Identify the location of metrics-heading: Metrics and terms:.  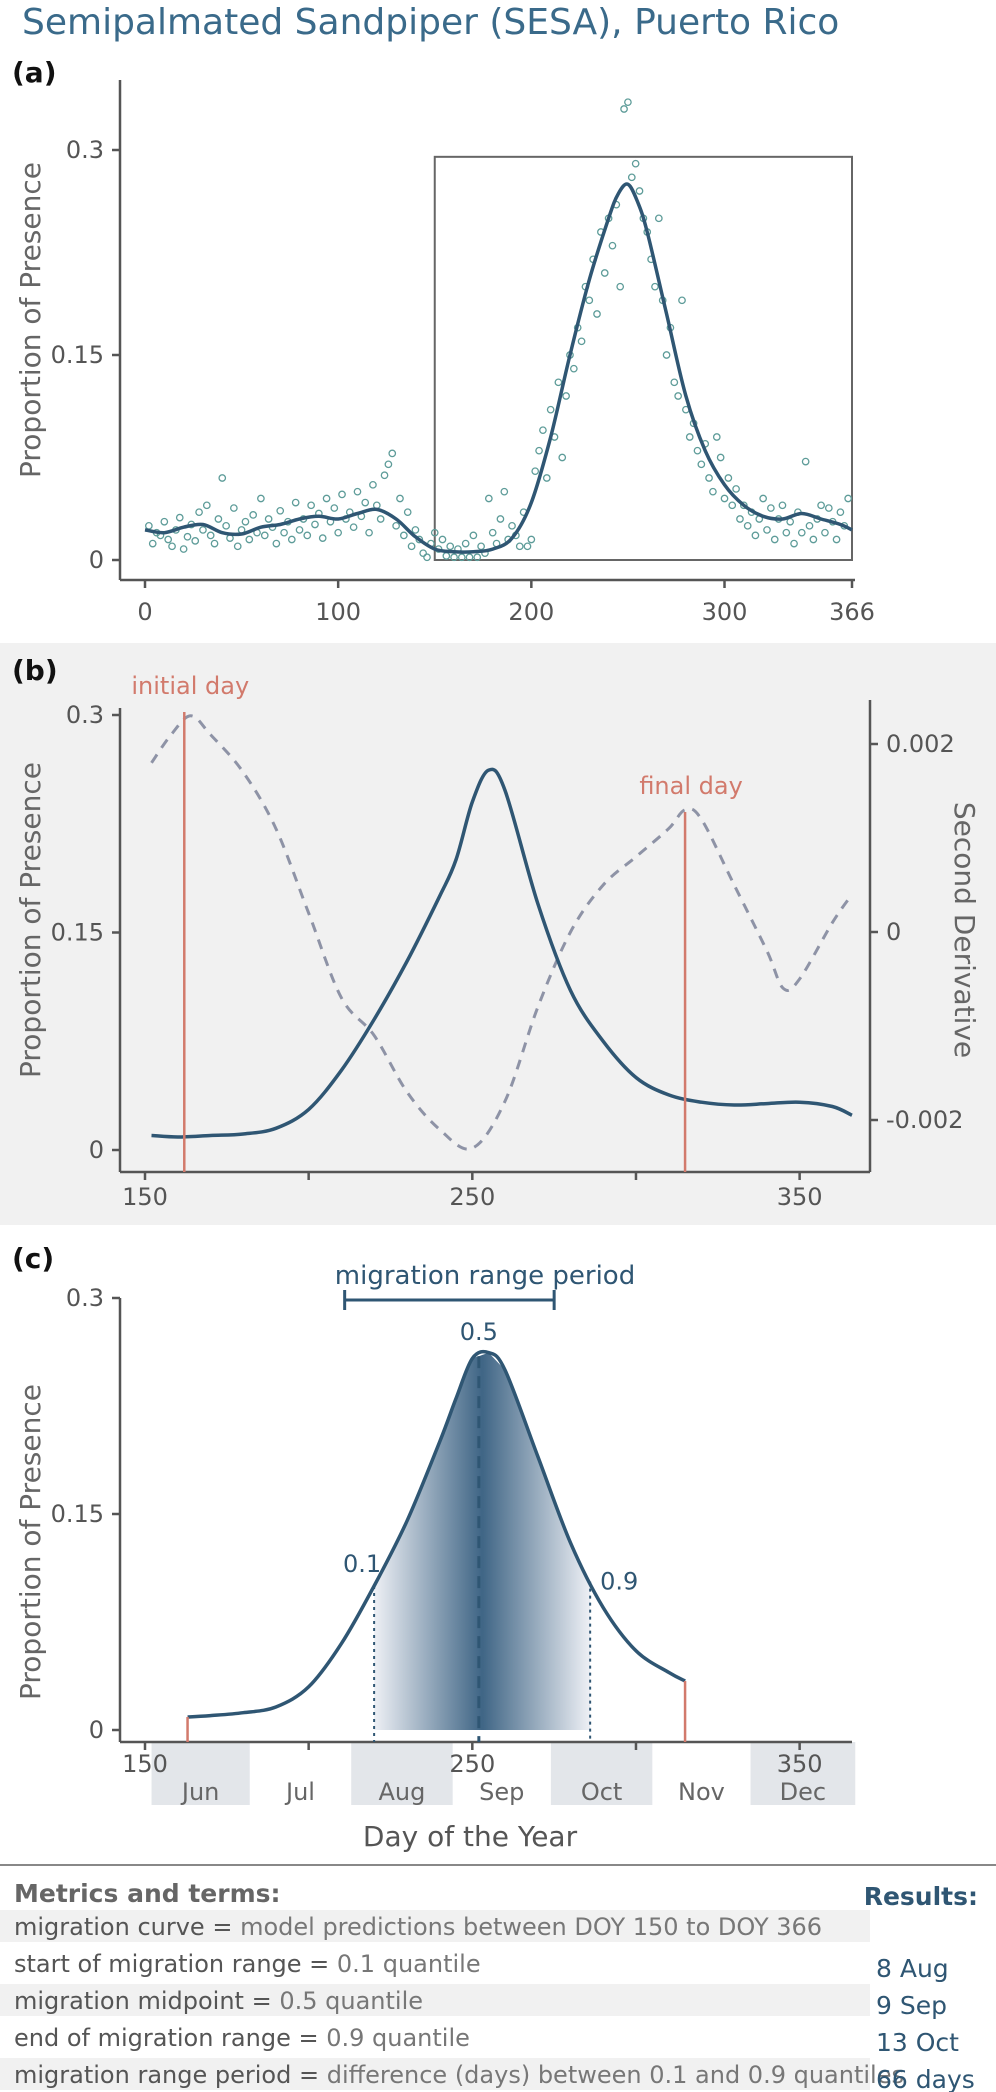
(147, 1893).